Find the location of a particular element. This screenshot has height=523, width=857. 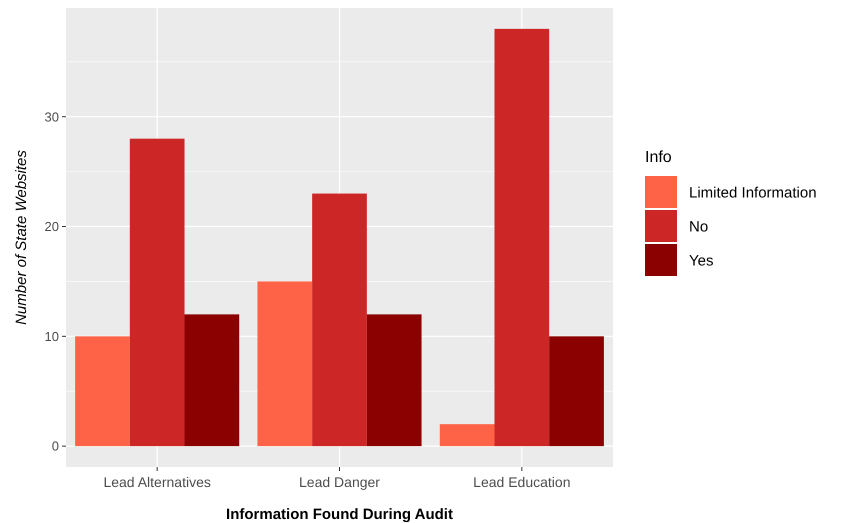

y-tick-label: 0 is located at coordinates (55, 446).